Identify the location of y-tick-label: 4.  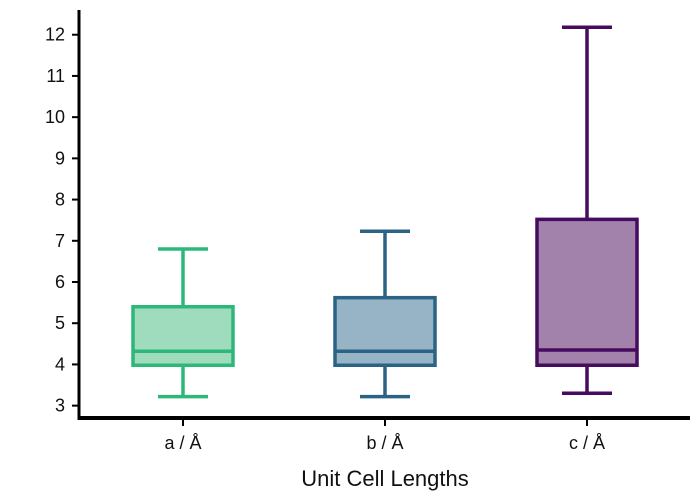
(60, 364).